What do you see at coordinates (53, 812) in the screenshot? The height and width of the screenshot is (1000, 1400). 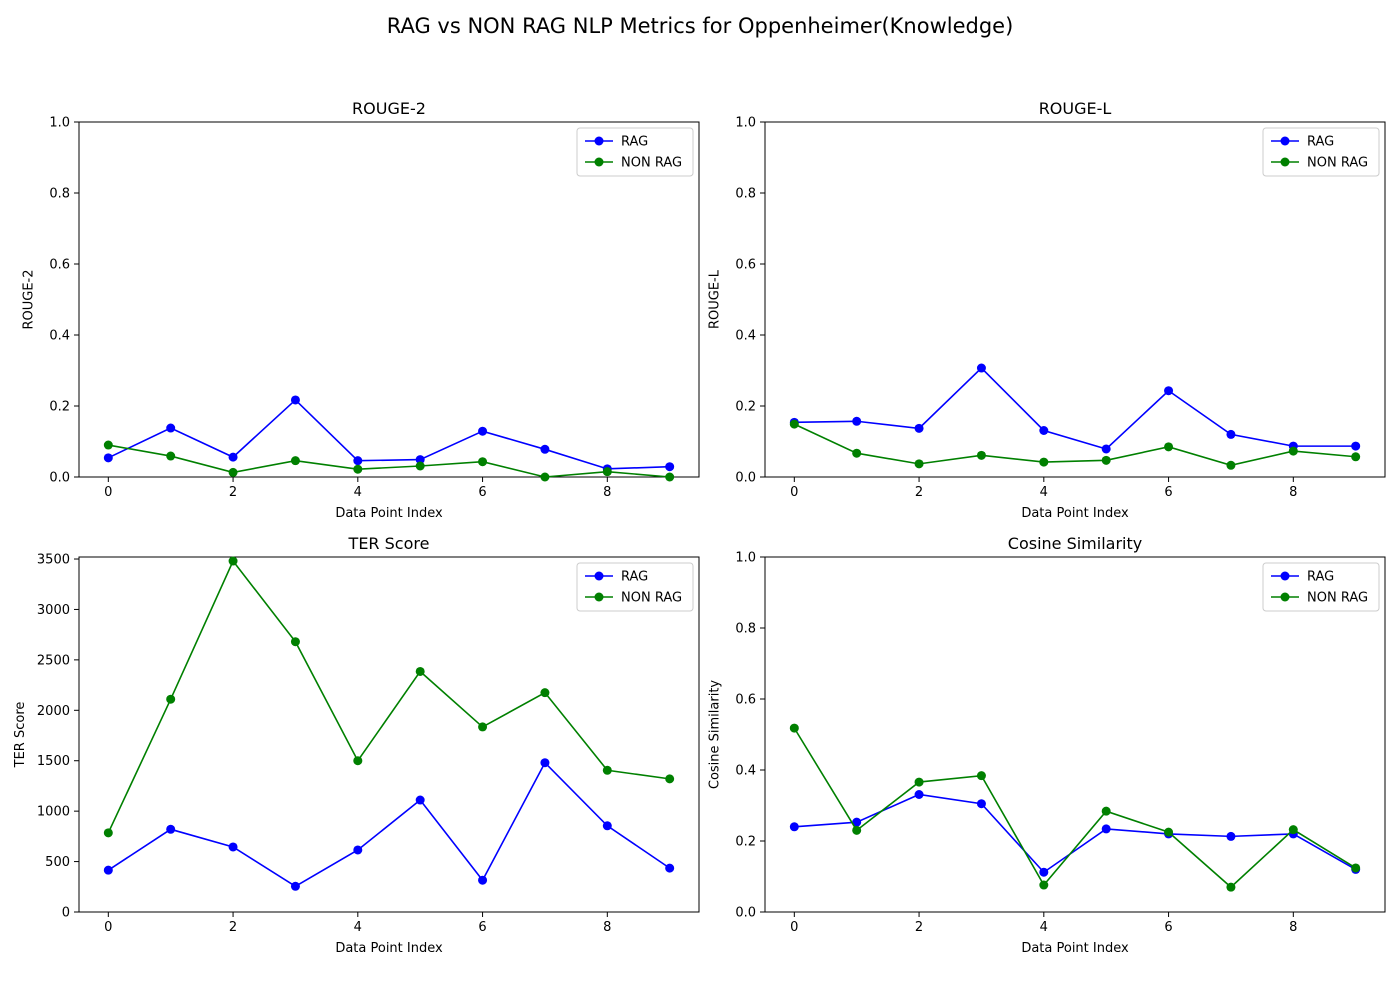 I see `y-tick-label: 1000` at bounding box center [53, 812].